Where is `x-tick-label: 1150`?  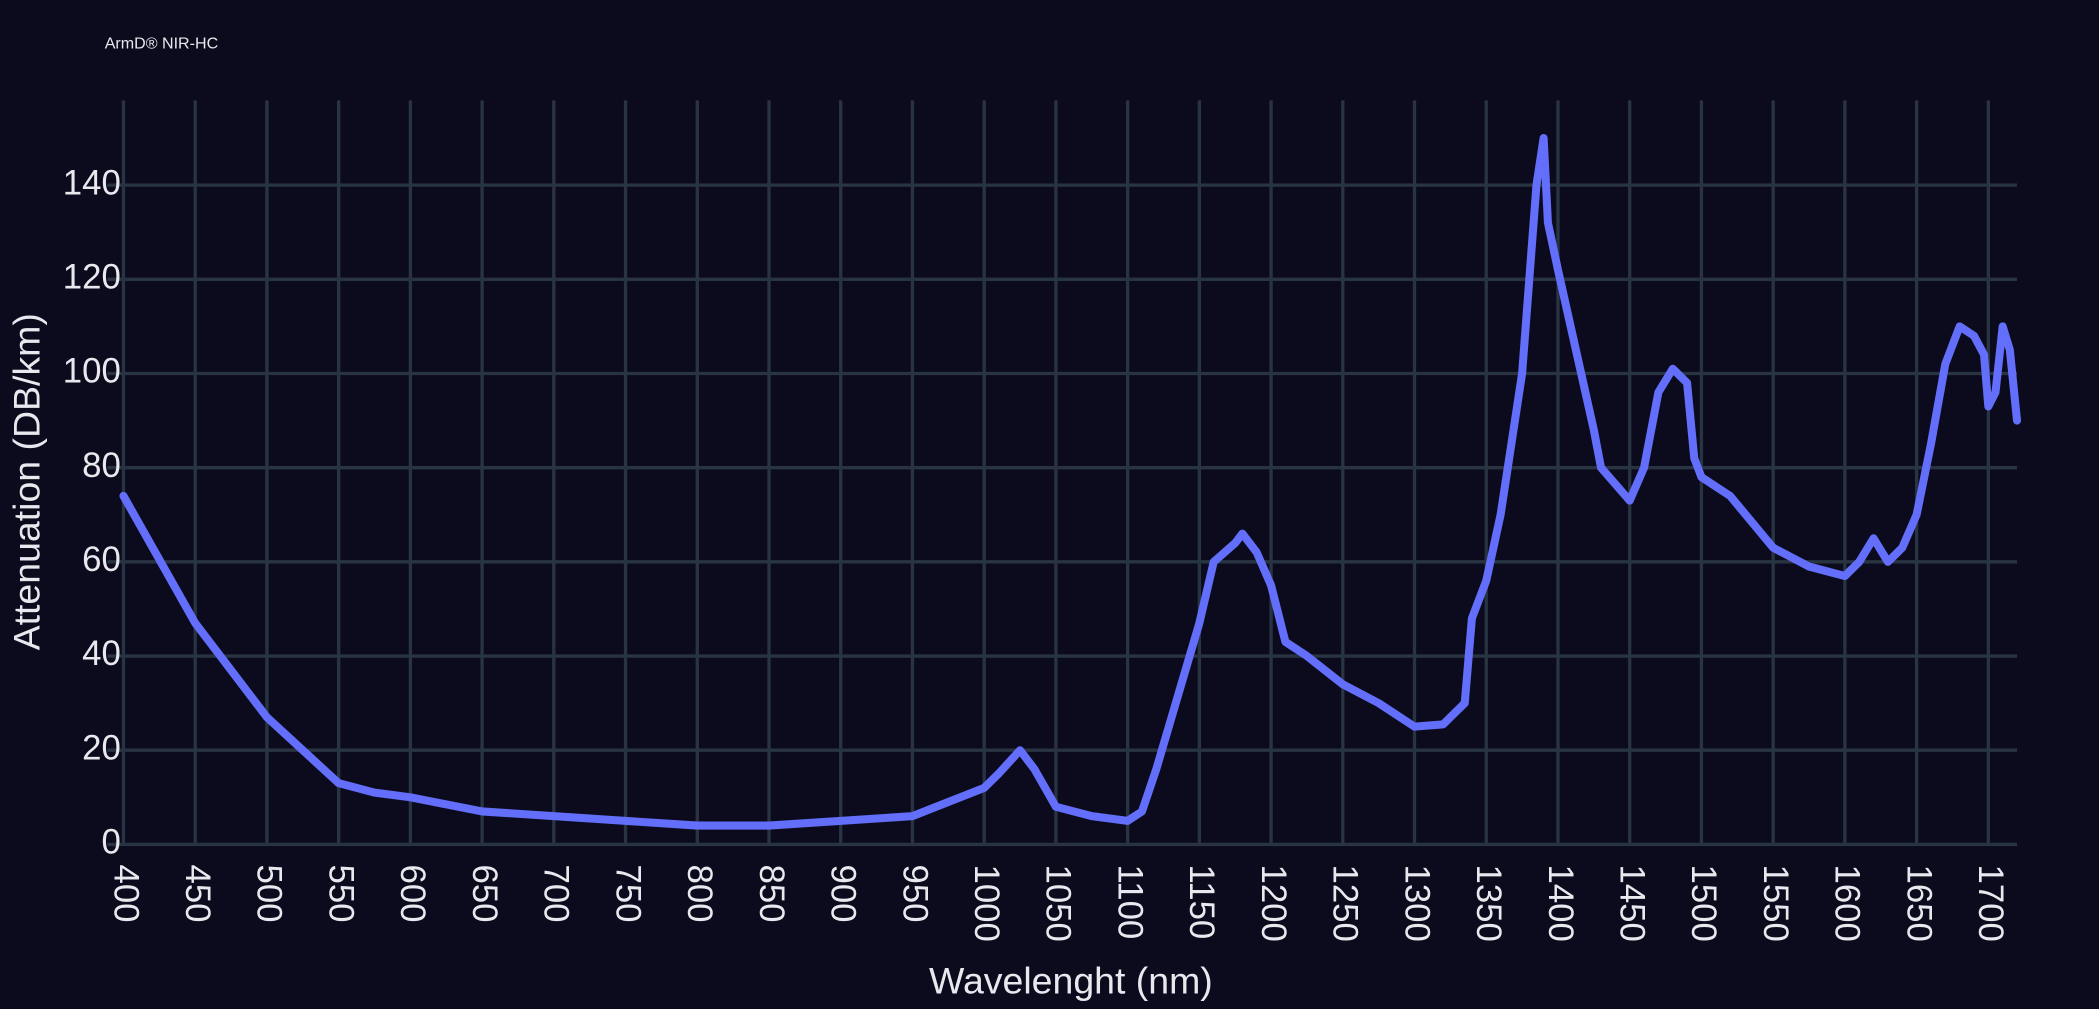
x-tick-label: 1150 is located at coordinates (1201, 901).